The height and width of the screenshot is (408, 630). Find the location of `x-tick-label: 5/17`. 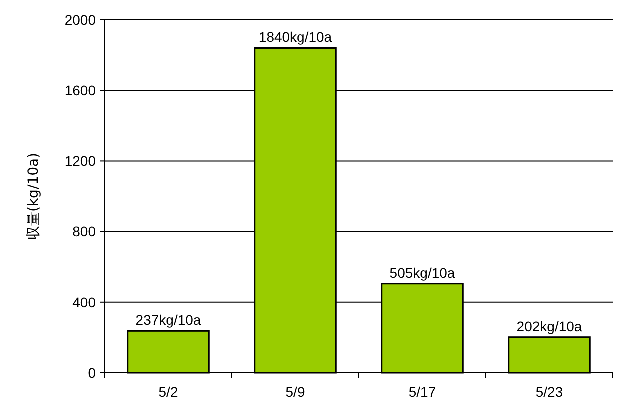

x-tick-label: 5/17 is located at coordinates (422, 392).